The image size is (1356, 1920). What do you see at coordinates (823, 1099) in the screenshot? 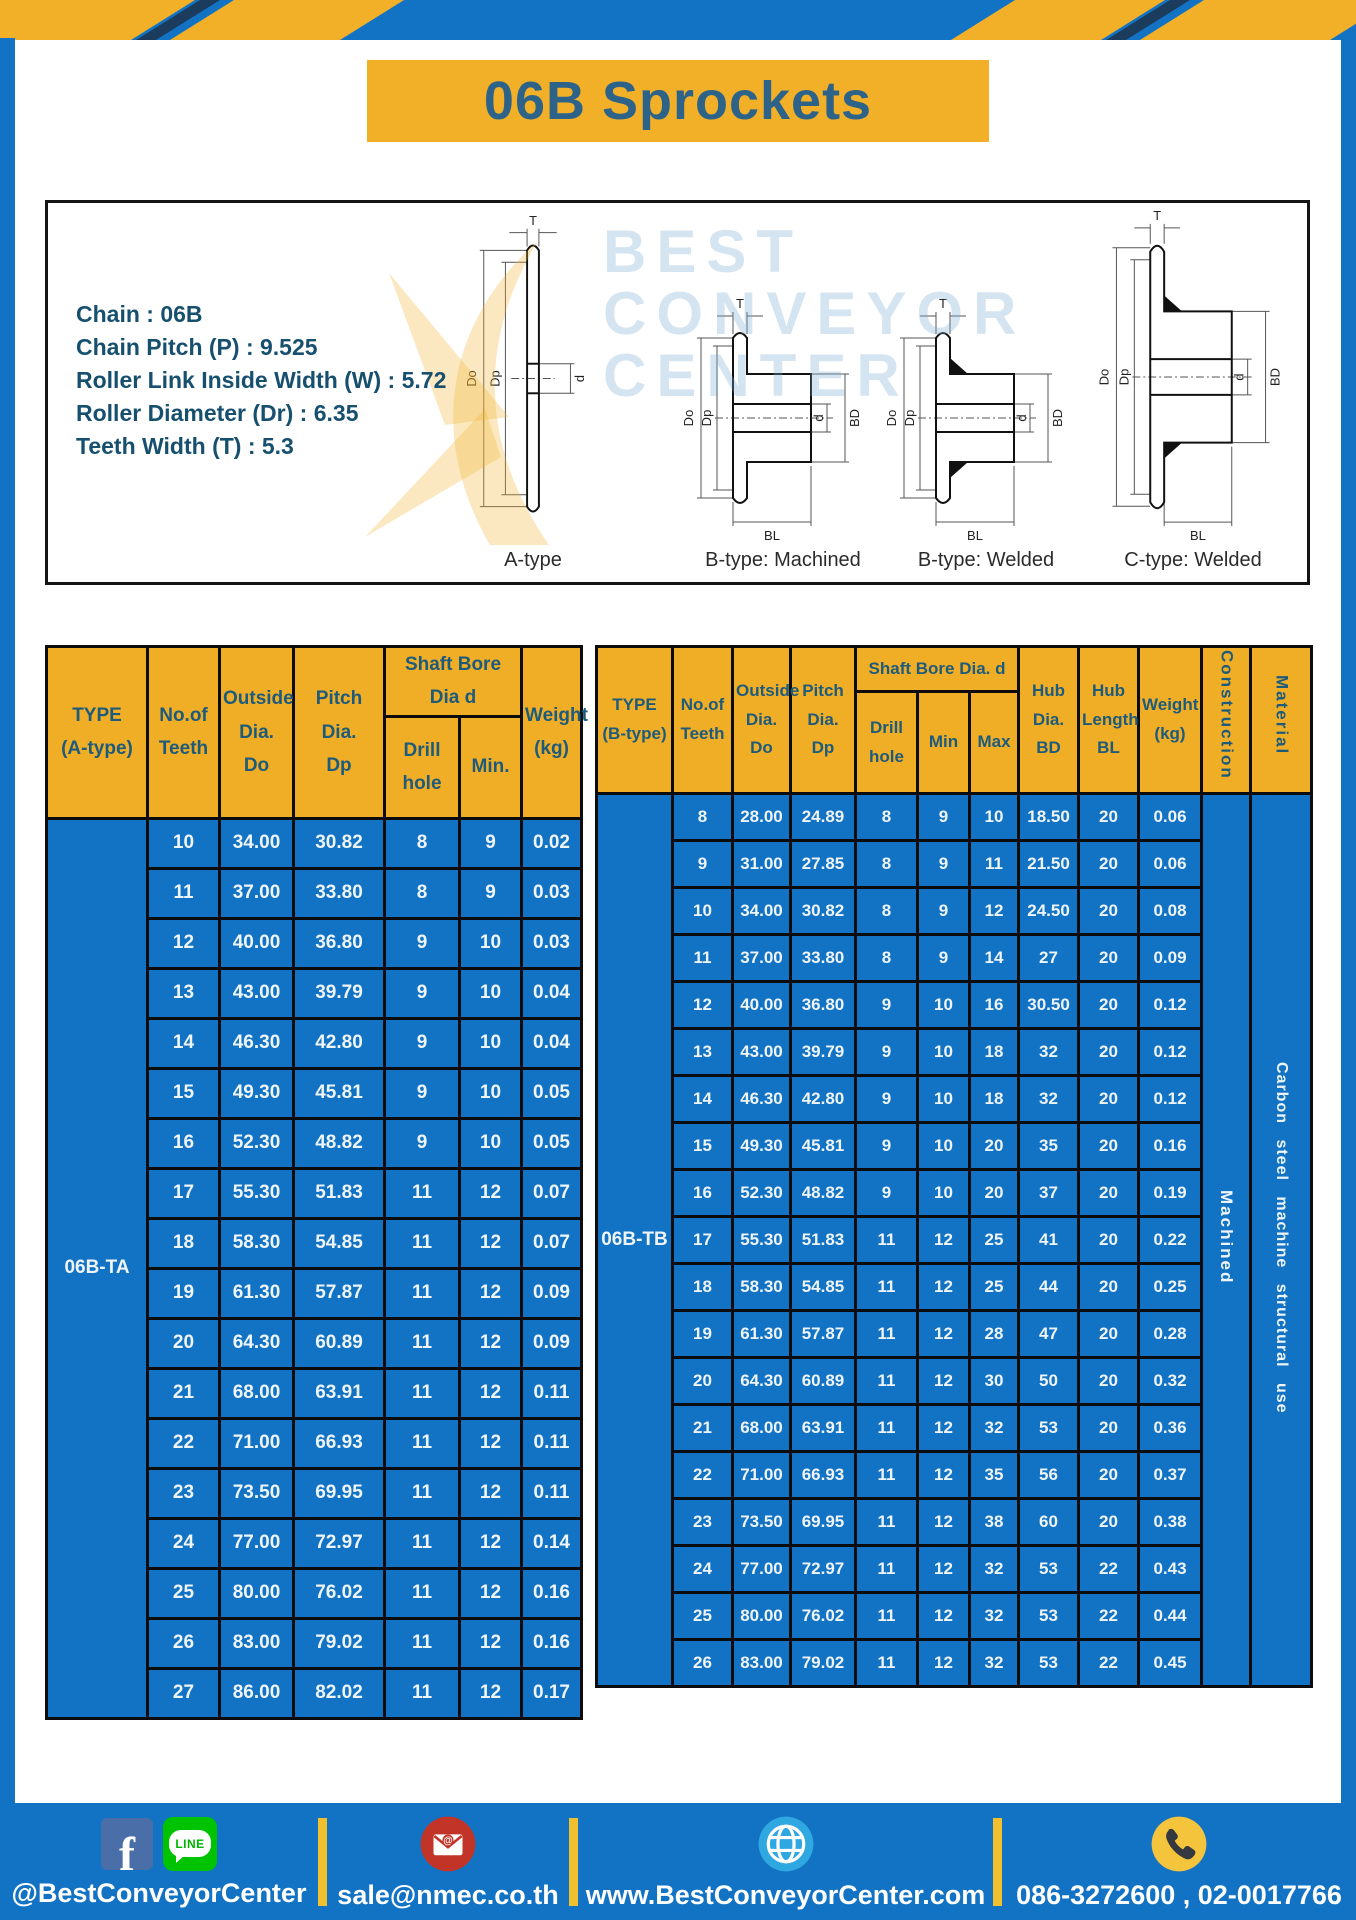
I see `table-cell: 42.80` at bounding box center [823, 1099].